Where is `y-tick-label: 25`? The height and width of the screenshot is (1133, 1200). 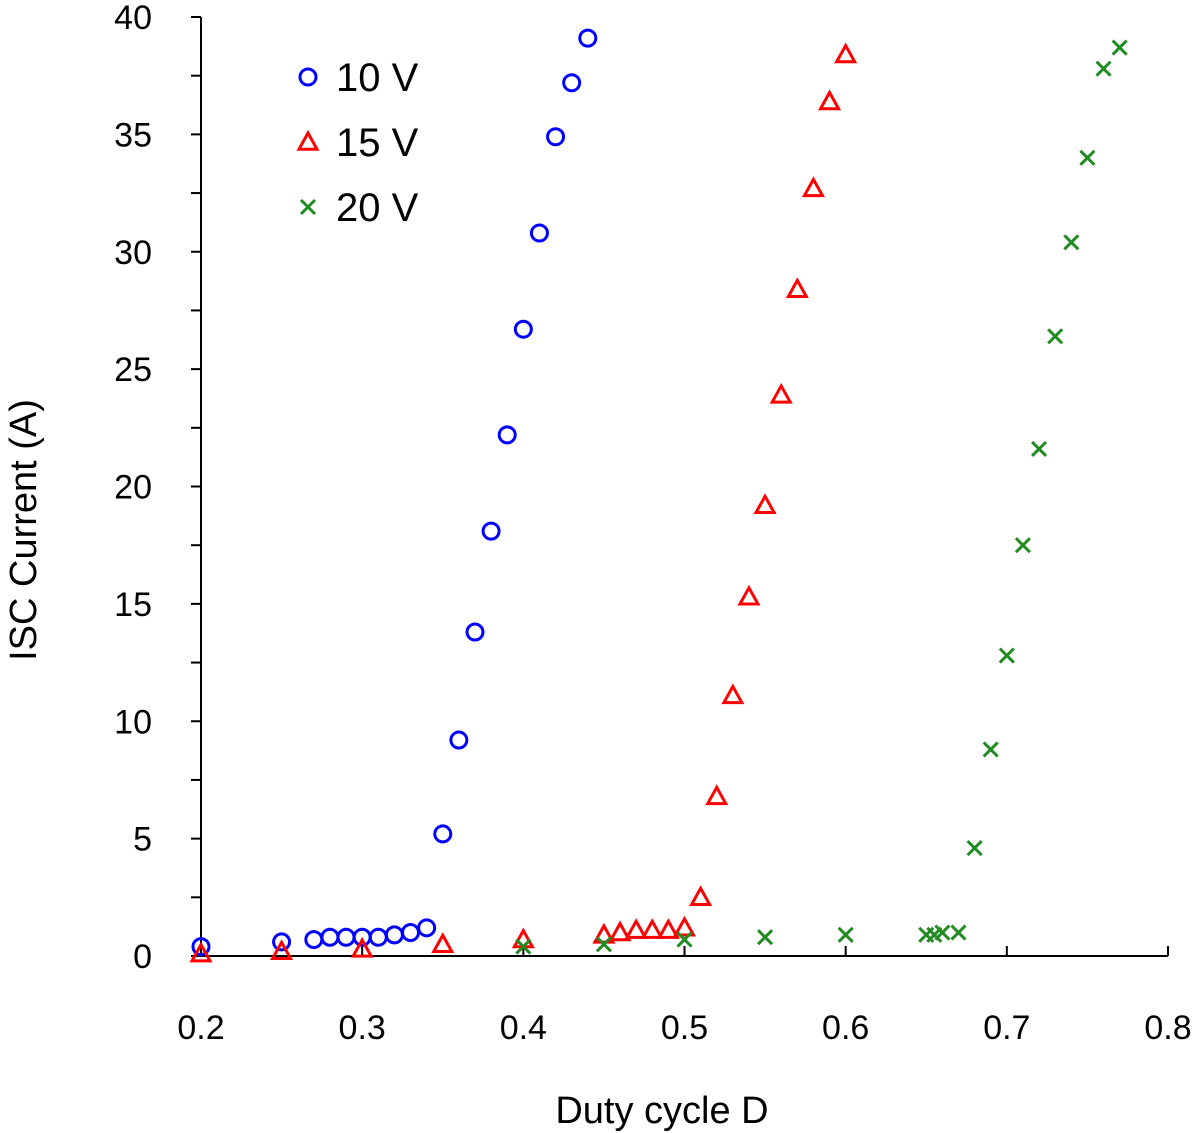 y-tick-label: 25 is located at coordinates (133, 370).